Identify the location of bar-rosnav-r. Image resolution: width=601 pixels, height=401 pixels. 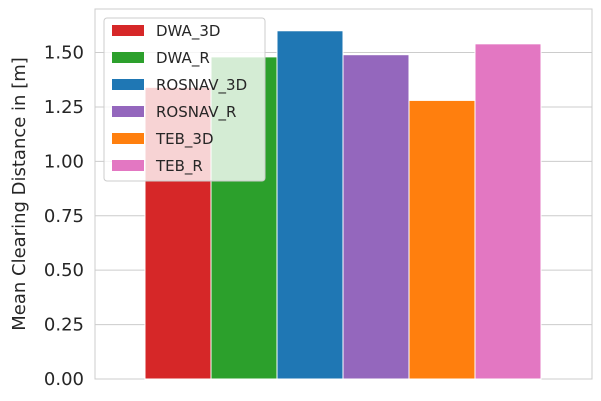
(376, 217).